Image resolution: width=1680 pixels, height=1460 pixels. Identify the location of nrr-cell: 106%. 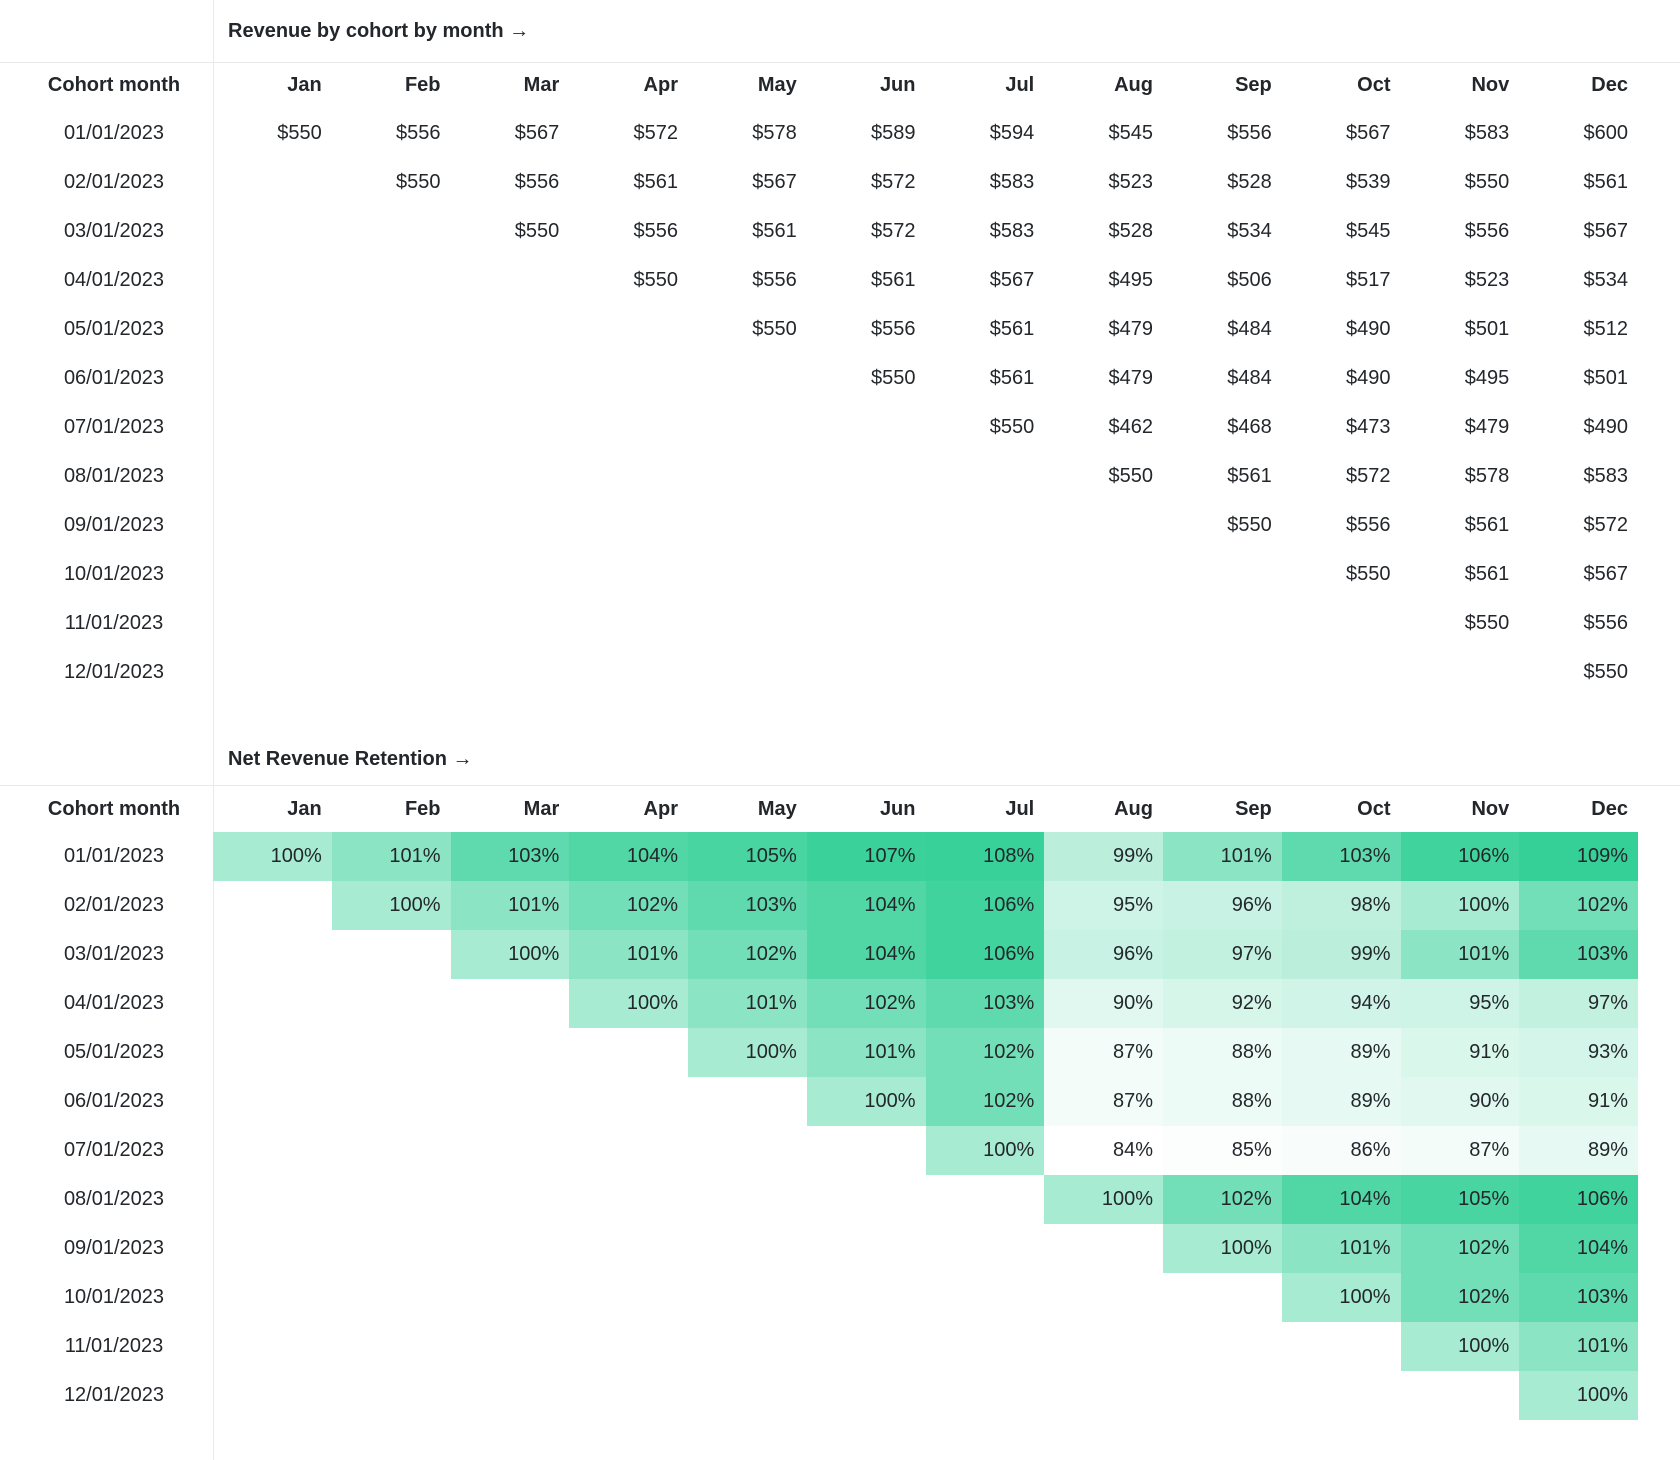
(1578, 1199).